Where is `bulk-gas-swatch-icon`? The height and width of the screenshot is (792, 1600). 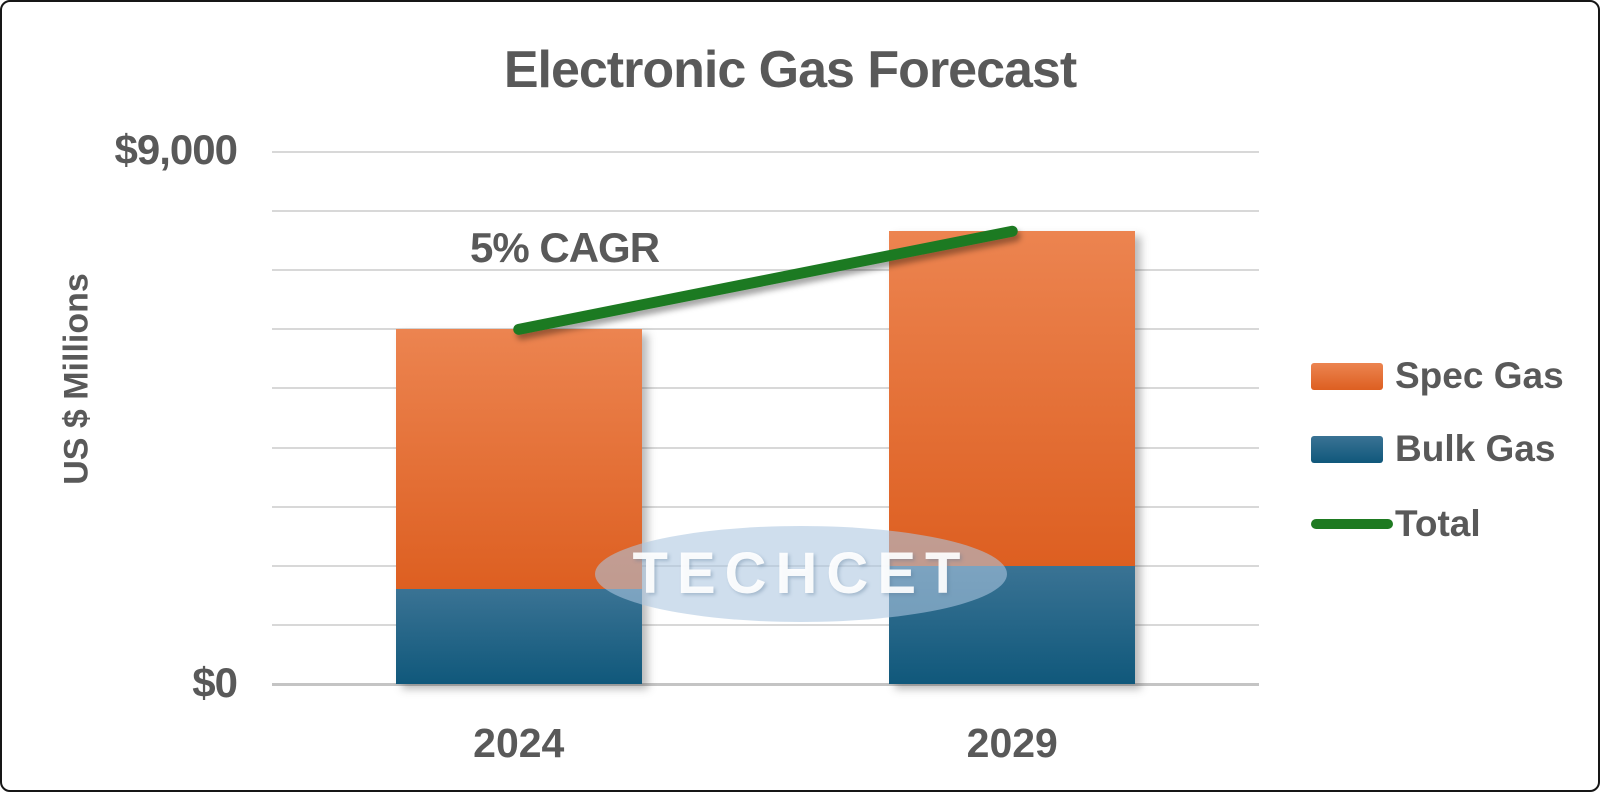 bulk-gas-swatch-icon is located at coordinates (1347, 449).